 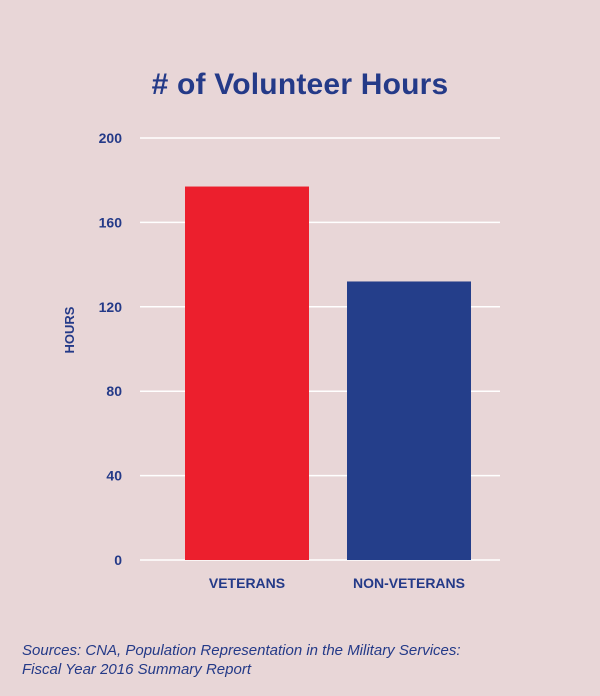 I want to click on y-tick-labels: 0 40 80 120 160 200, so click(x=111, y=349).